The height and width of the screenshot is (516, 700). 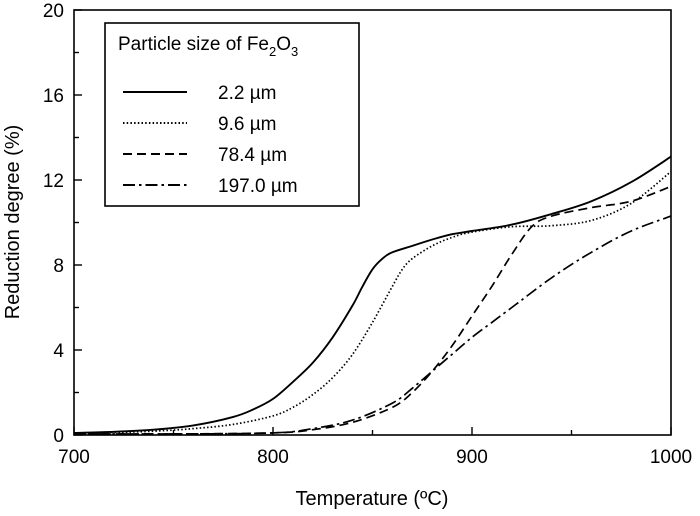 What do you see at coordinates (53, 11) in the screenshot?
I see `y-tick-label: 20` at bounding box center [53, 11].